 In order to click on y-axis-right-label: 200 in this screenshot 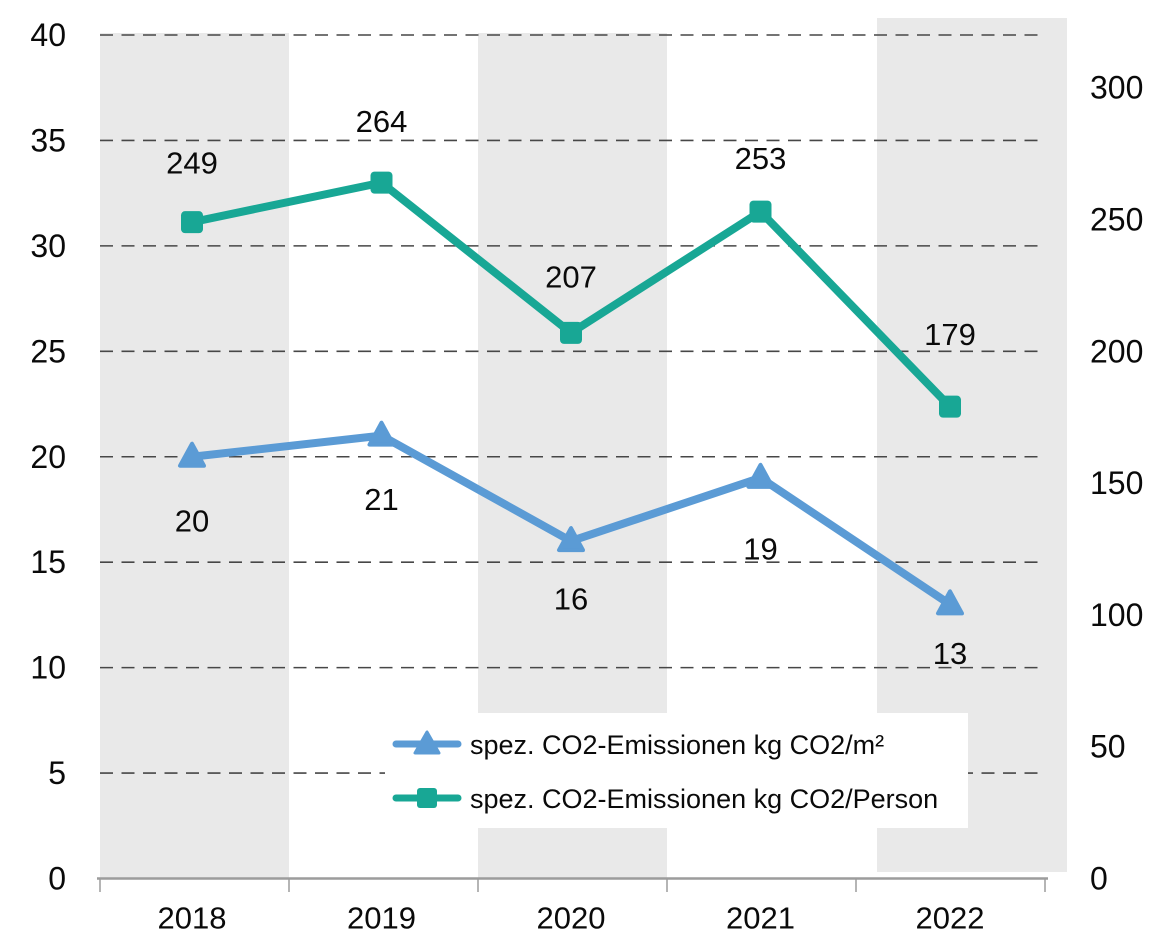, I will do `click(1116, 351)`.